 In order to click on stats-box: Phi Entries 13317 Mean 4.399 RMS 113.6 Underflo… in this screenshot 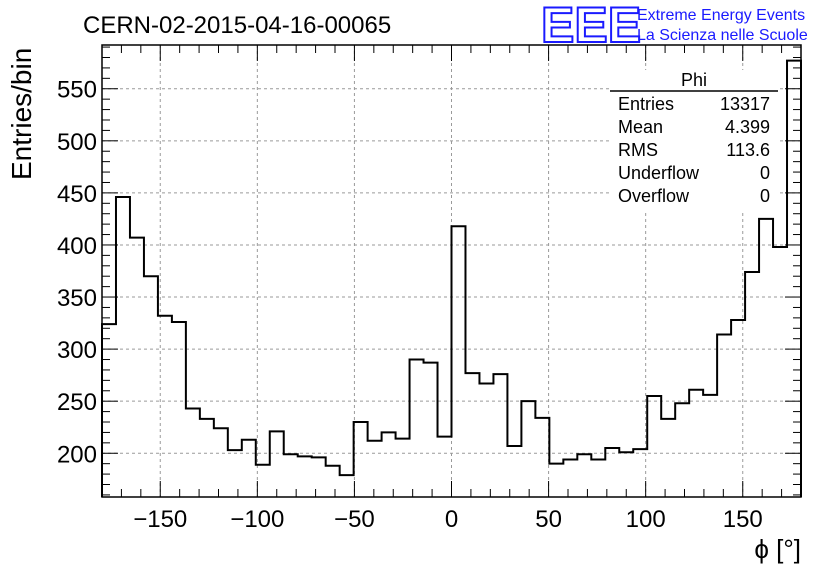, I will do `click(694, 140)`.